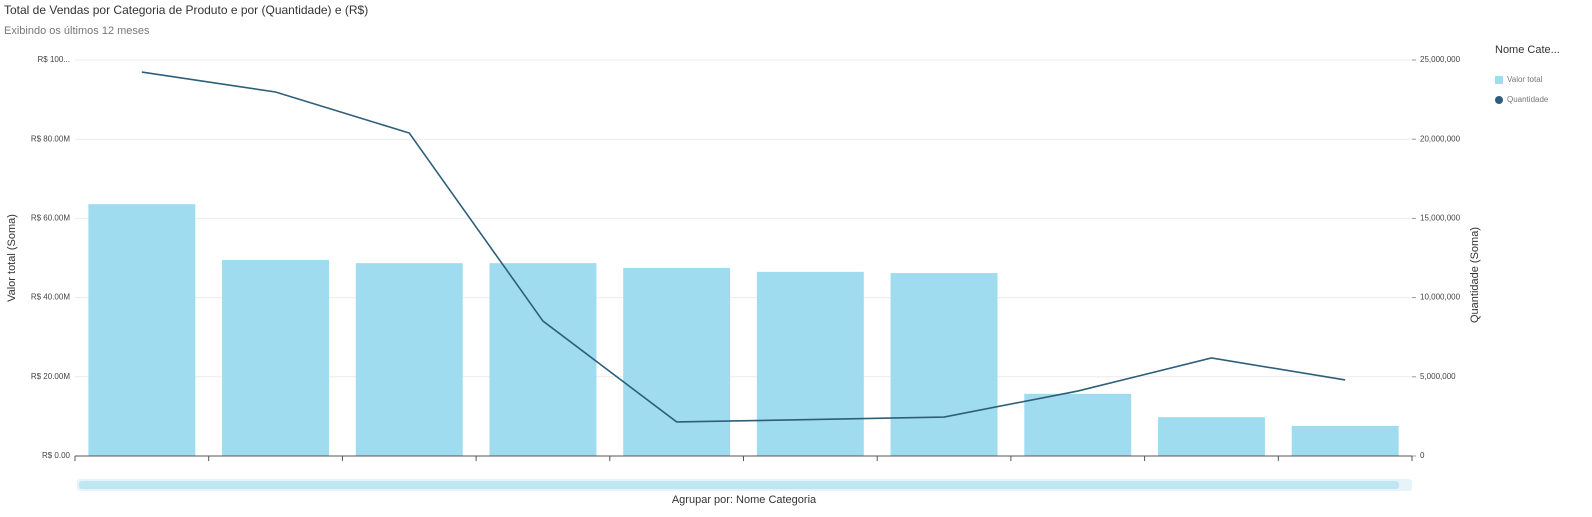 This screenshot has height=517, width=1592. I want to click on y2-tick-label: 0, so click(1422, 455).